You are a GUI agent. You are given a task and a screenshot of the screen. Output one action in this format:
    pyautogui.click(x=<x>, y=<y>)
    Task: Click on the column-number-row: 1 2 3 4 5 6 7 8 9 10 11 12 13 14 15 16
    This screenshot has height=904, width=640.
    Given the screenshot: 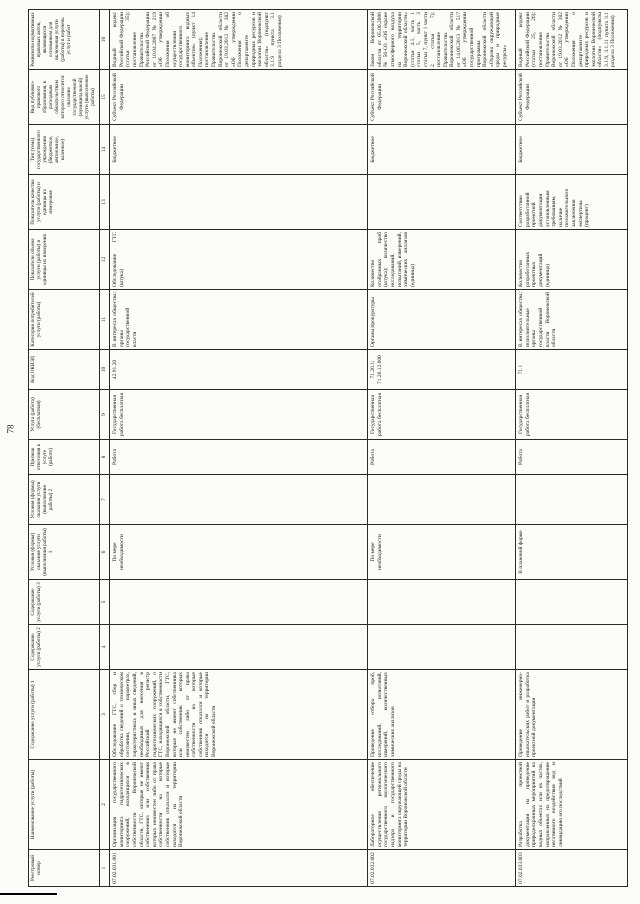 What is the action you would take?
    pyautogui.click(x=104, y=448)
    